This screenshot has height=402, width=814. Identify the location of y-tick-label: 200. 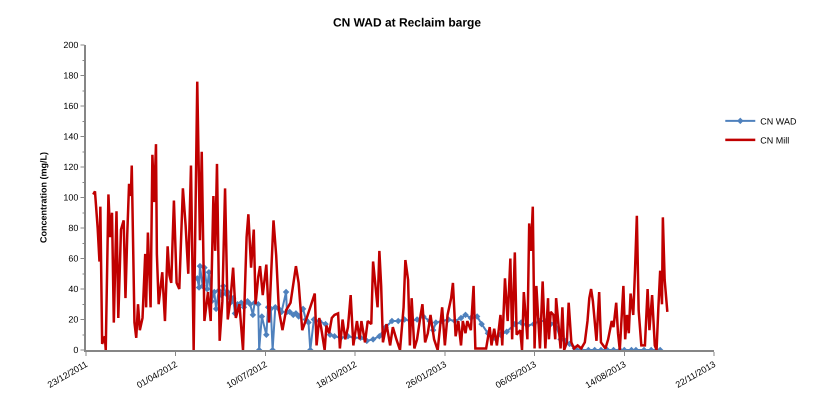
(70, 45).